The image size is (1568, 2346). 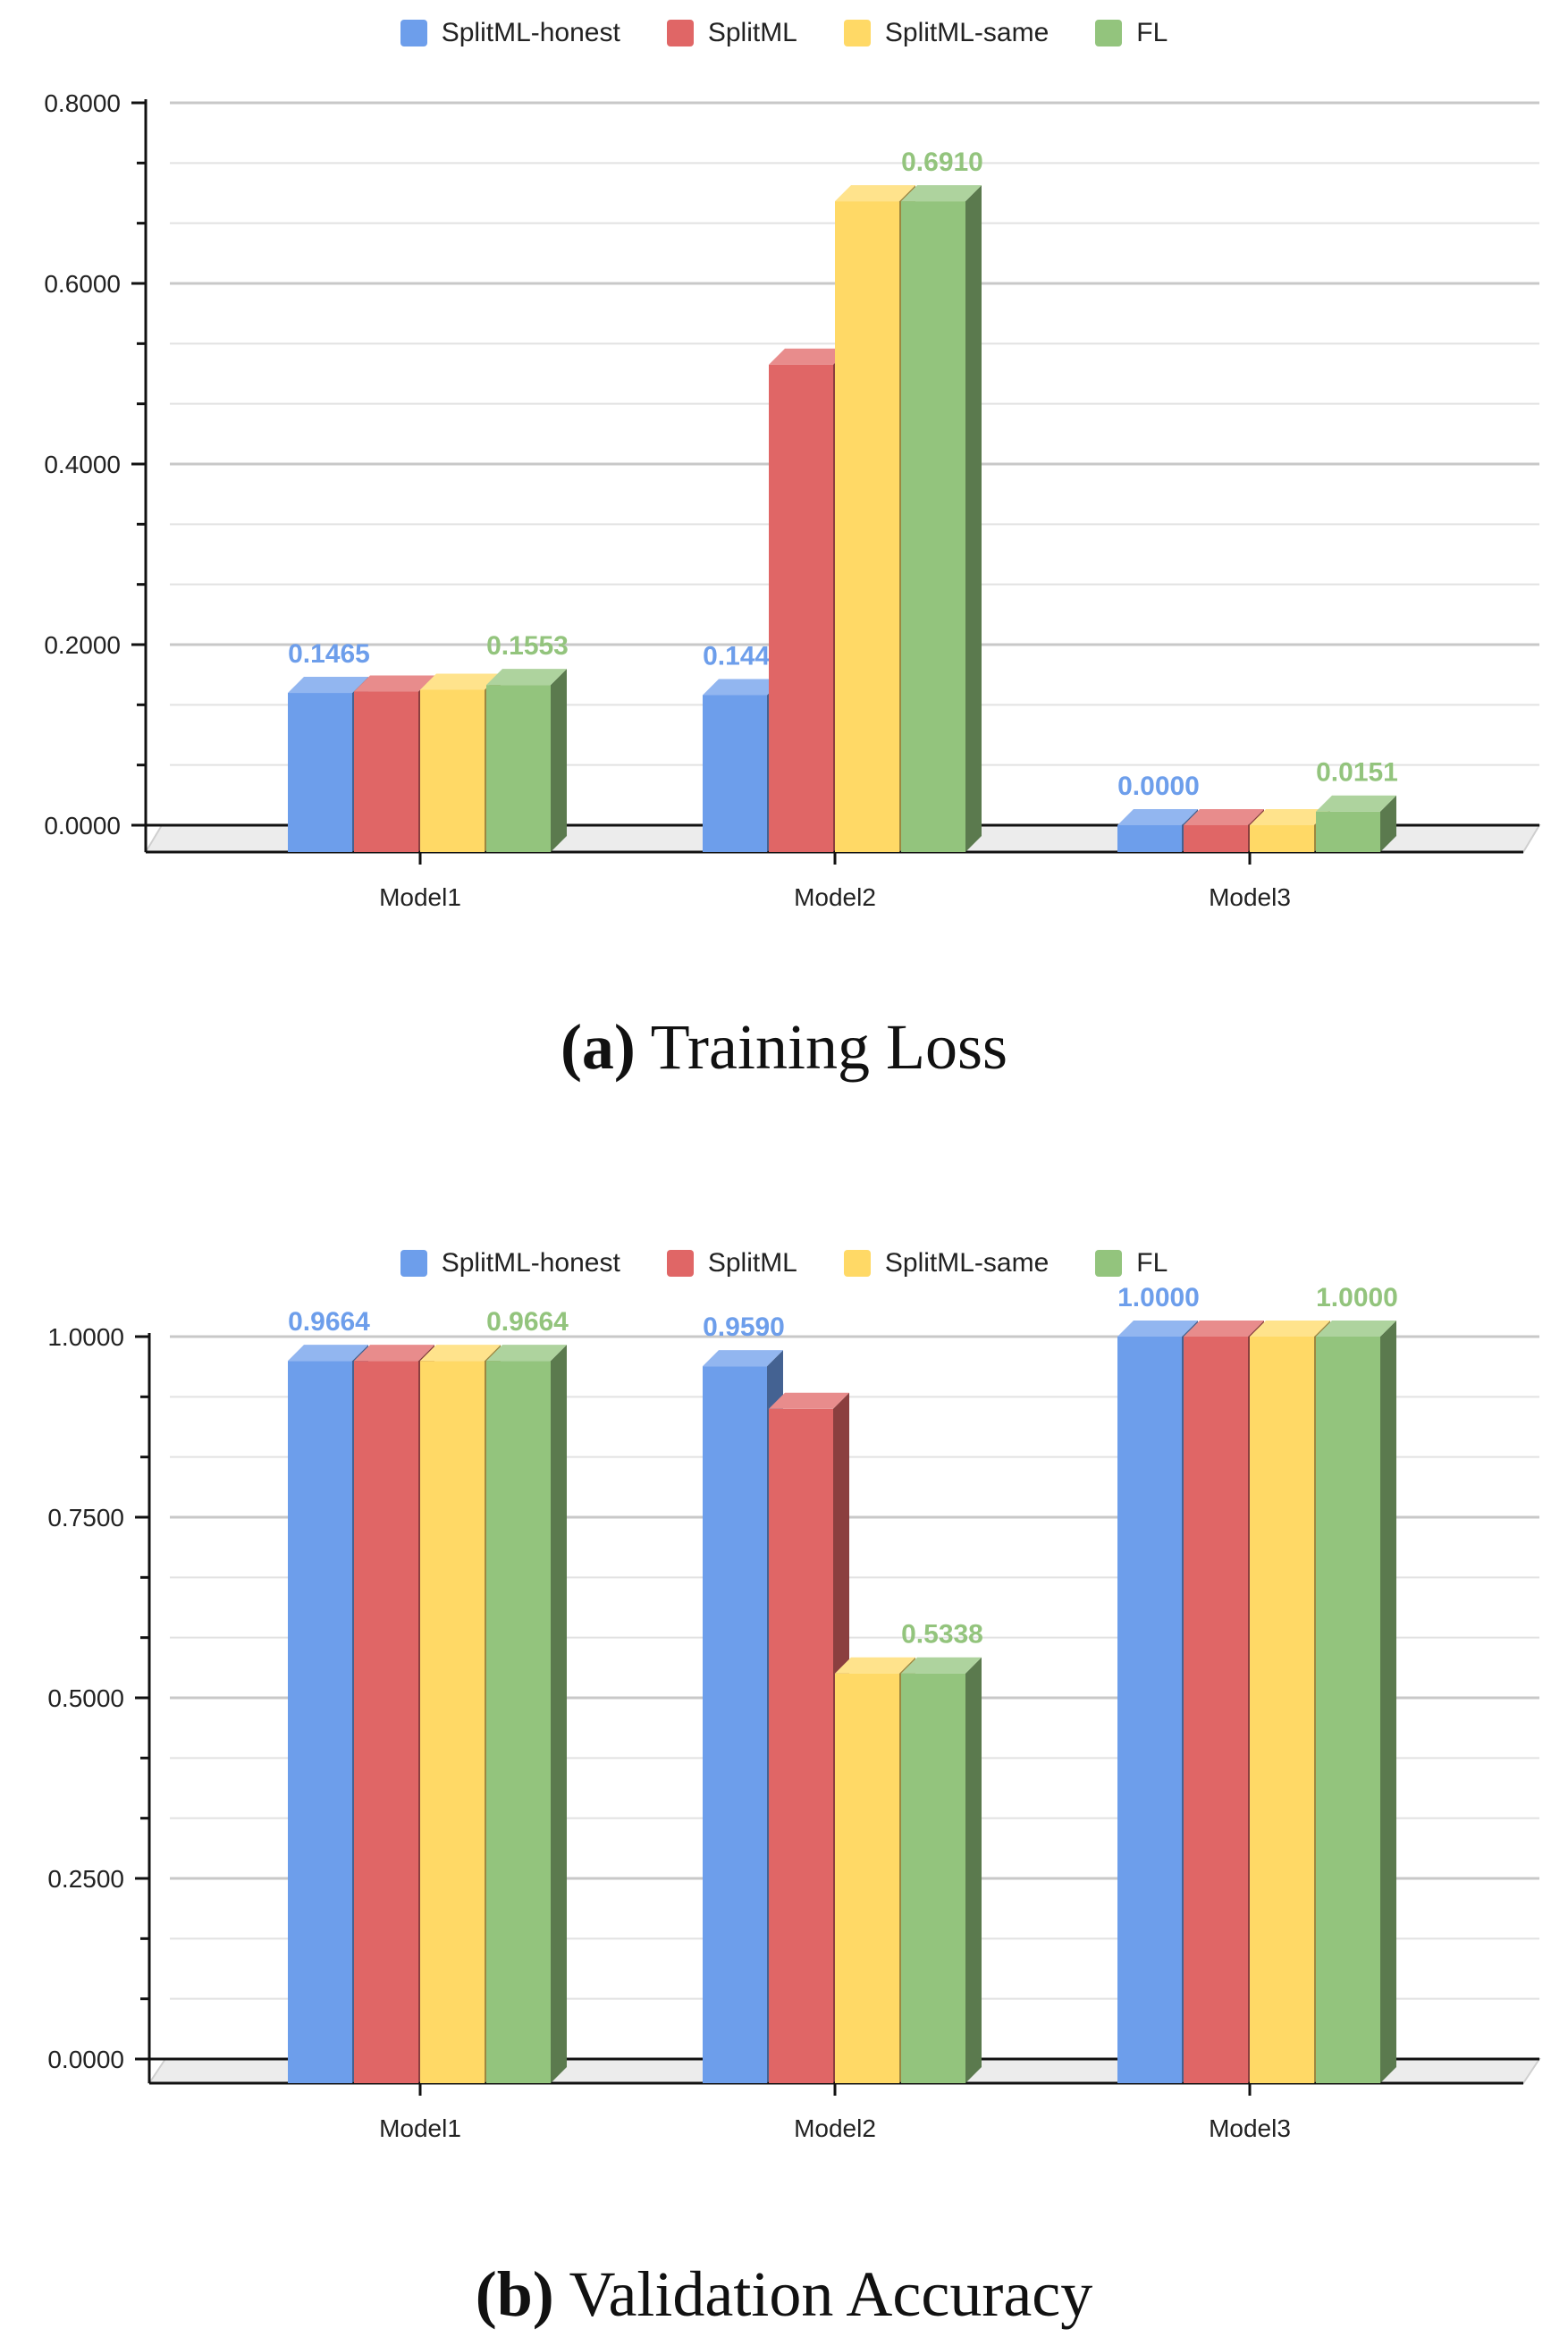 What do you see at coordinates (82, 103) in the screenshot?
I see `y-tick-label: 0.8000` at bounding box center [82, 103].